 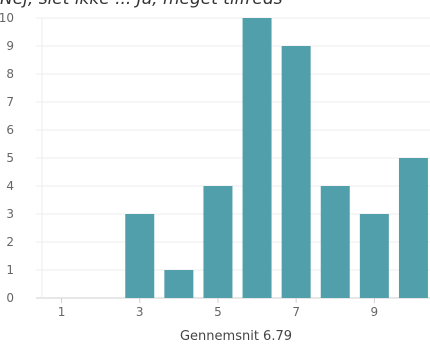 I want to click on x-tick-label: 3, so click(x=140, y=312).